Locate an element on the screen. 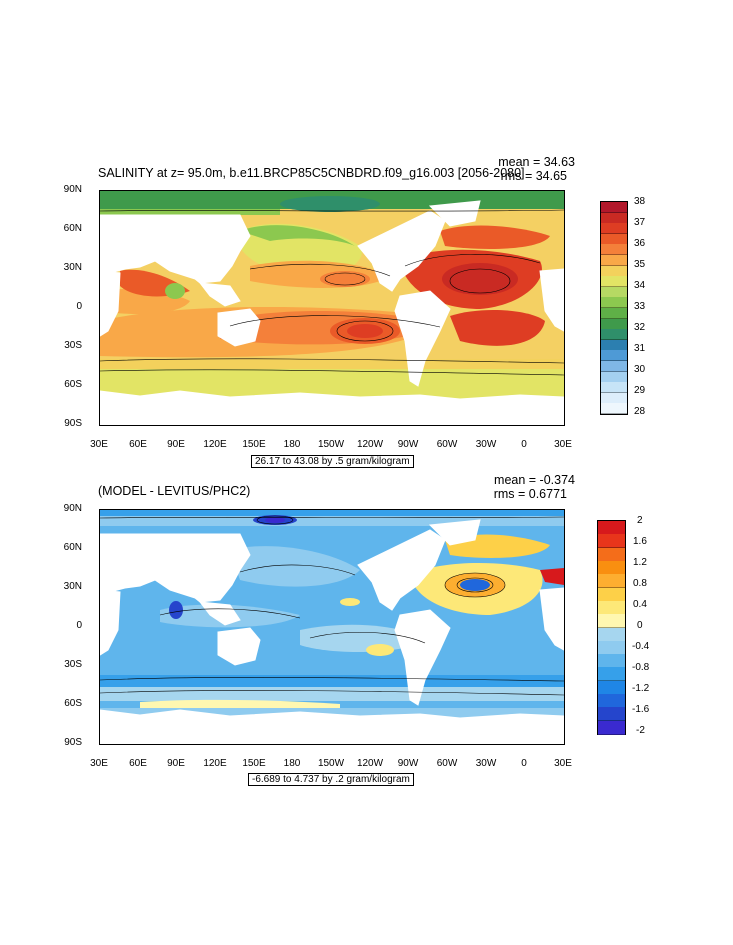 This screenshot has height=945, width=733. difference-colorbar is located at coordinates (611, 627).